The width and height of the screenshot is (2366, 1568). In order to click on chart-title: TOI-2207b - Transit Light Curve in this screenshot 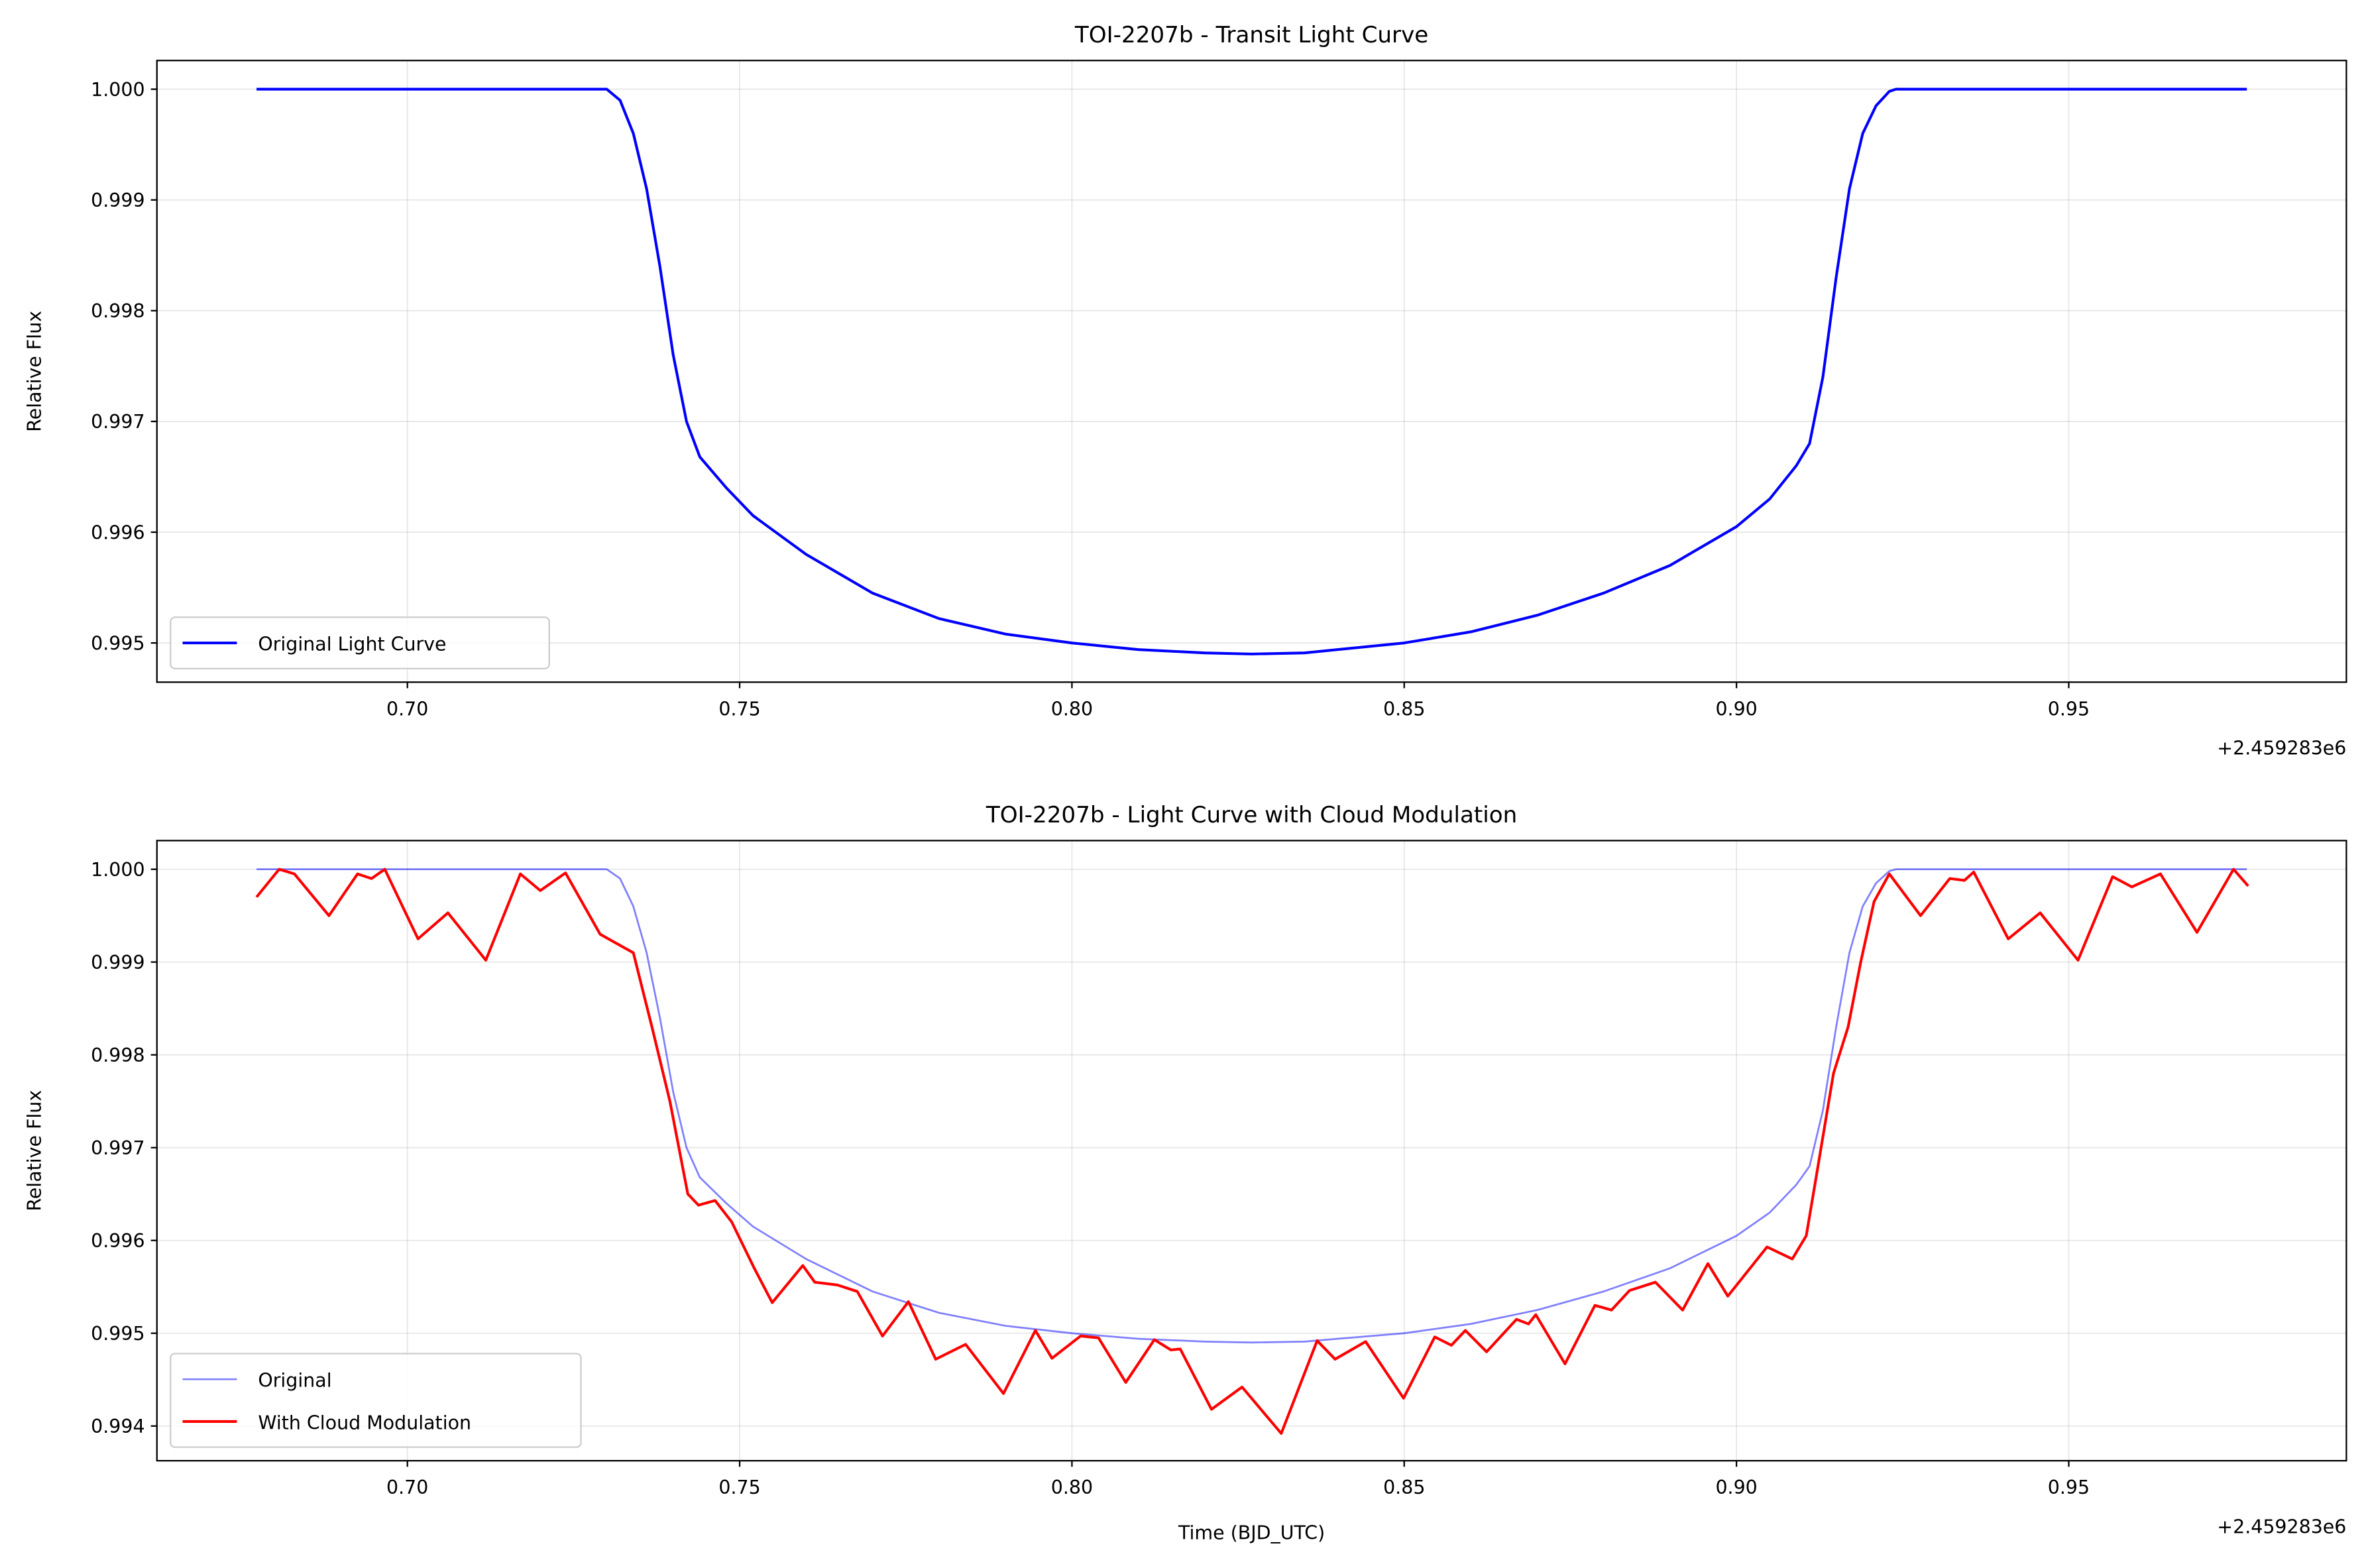, I will do `click(1251, 35)`.